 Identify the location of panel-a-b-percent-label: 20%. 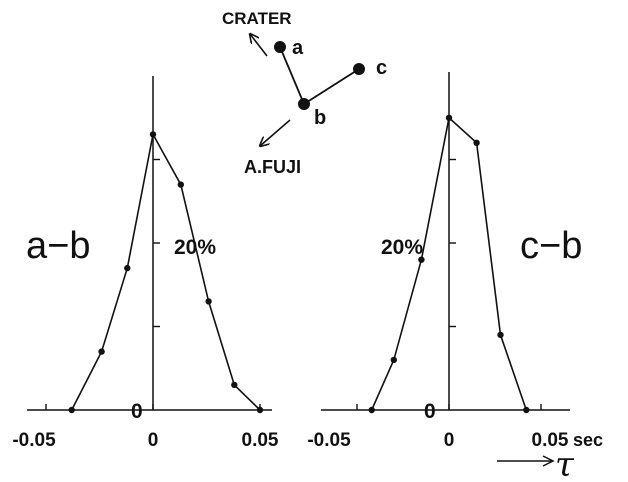
(195, 247).